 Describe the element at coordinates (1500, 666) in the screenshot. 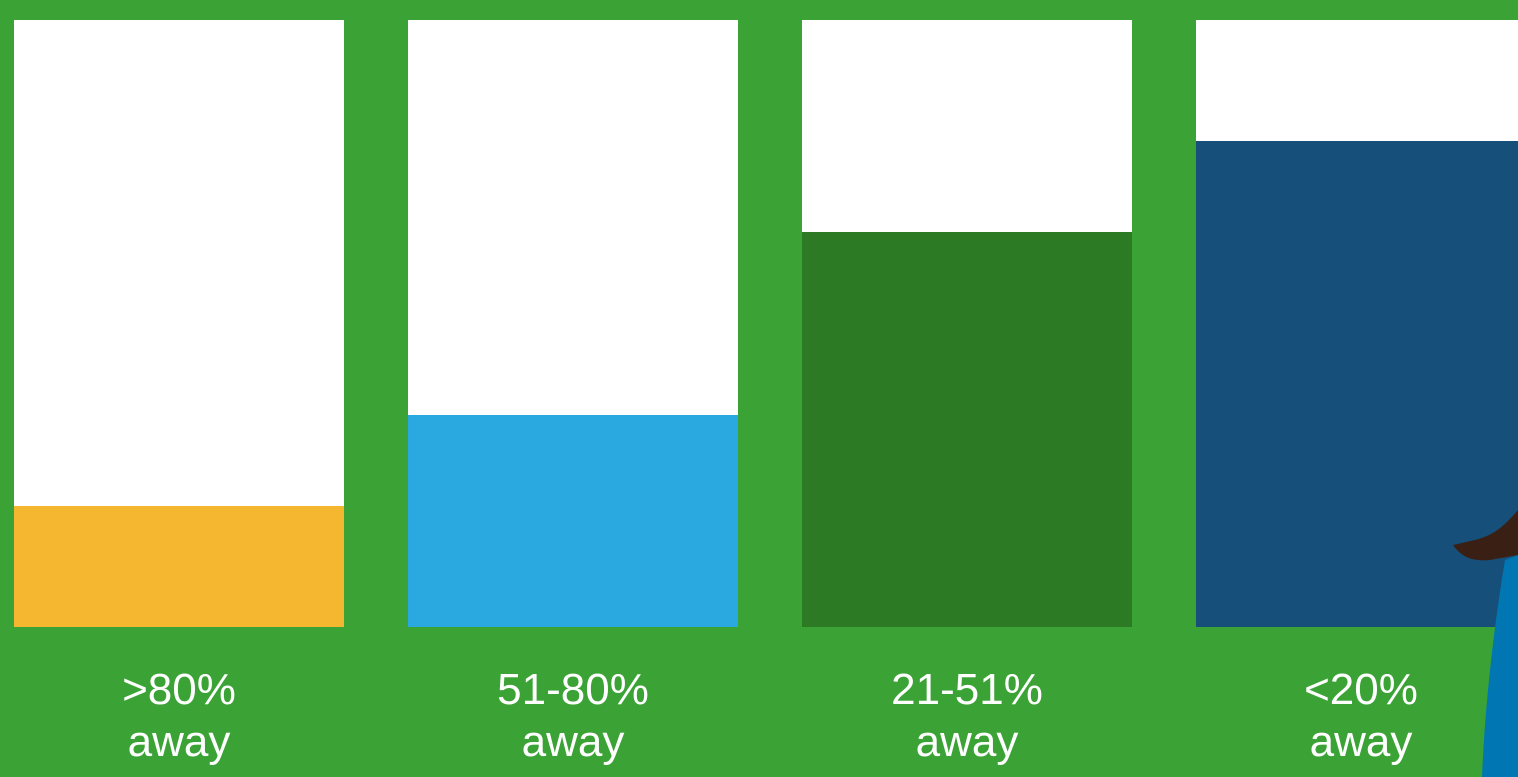

I see `clothing` at that location.